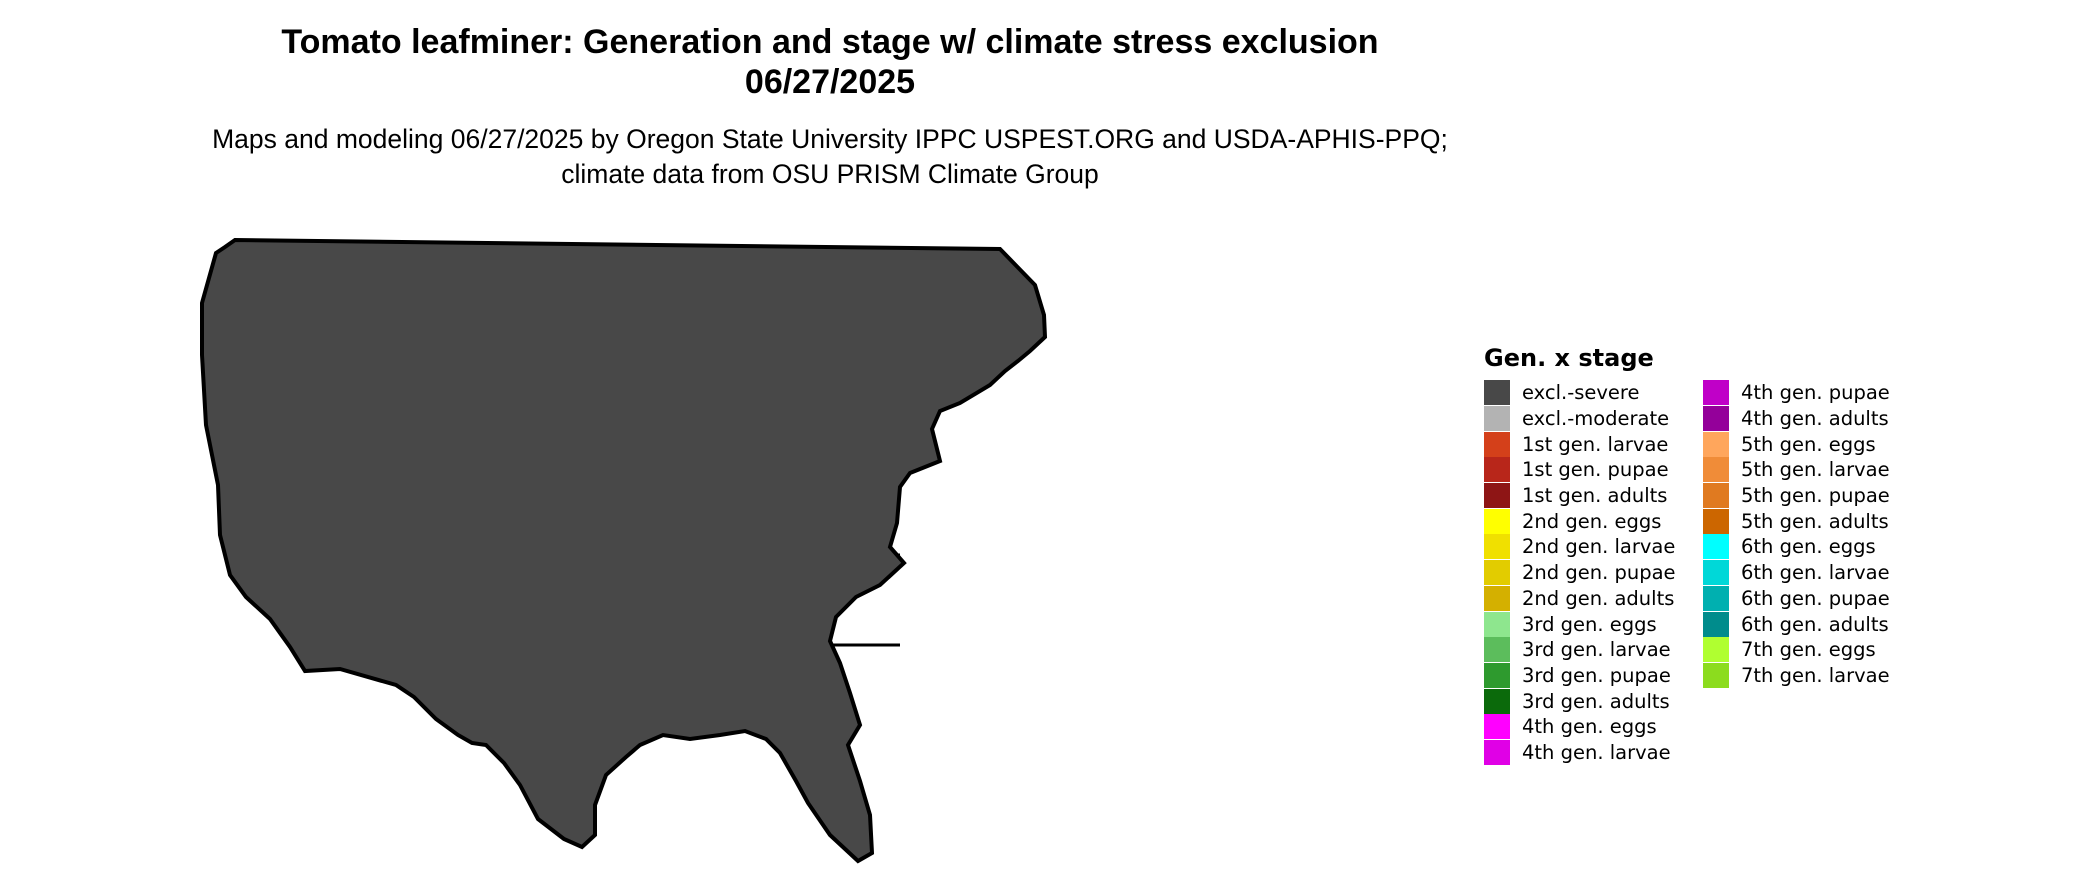 The image size is (2100, 892). I want to click on legend-label: 4th gen. pupae, so click(1815, 393).